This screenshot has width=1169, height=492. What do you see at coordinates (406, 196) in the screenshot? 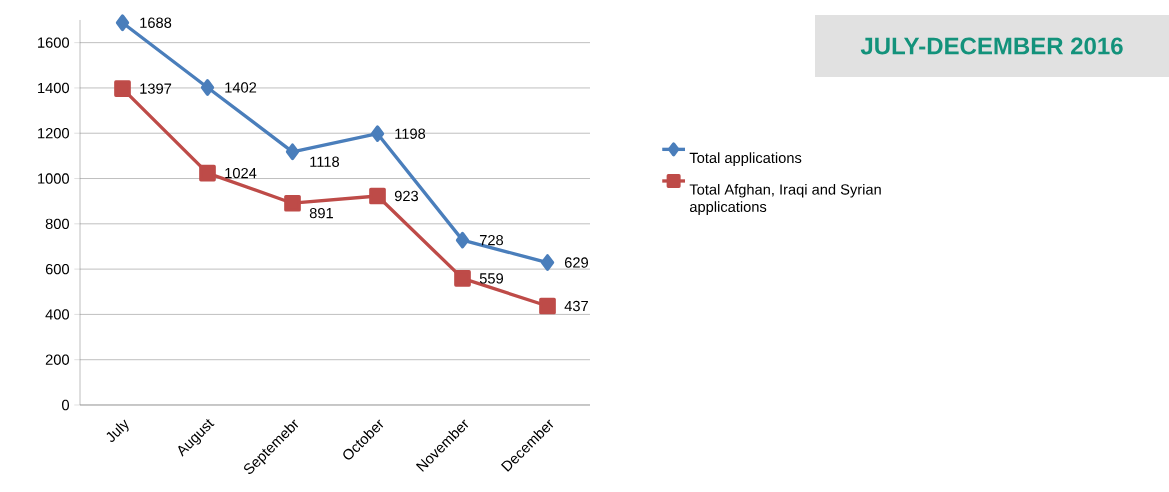
I see `data-label: 923` at bounding box center [406, 196].